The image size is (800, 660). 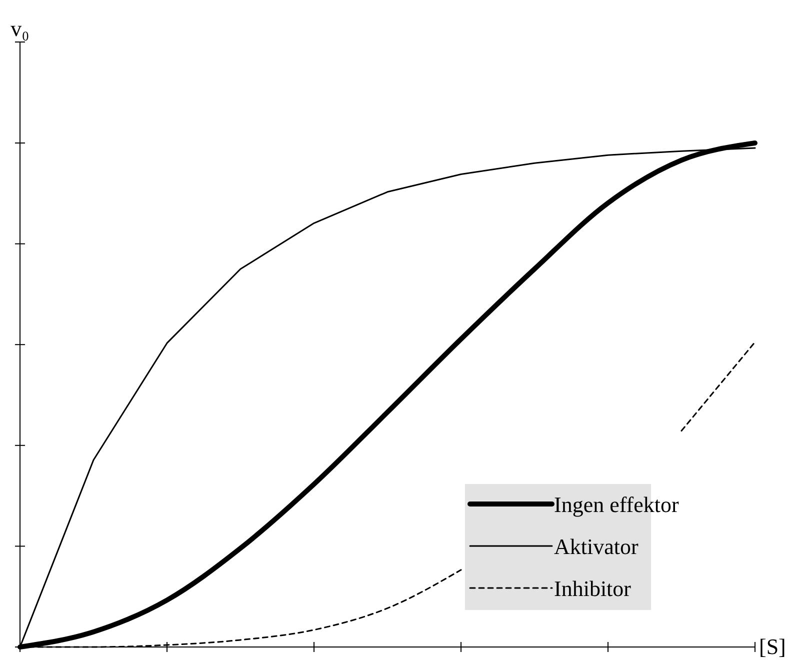 What do you see at coordinates (772, 646) in the screenshot?
I see `x-axis-title: [S]` at bounding box center [772, 646].